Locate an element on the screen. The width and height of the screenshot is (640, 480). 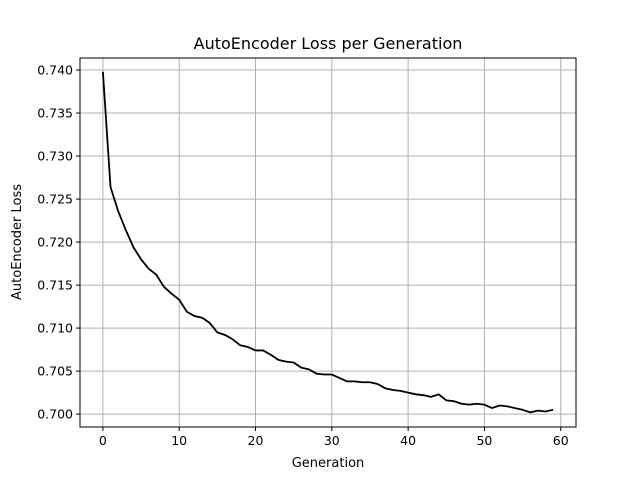
x-tick-label: 60 is located at coordinates (561, 440).